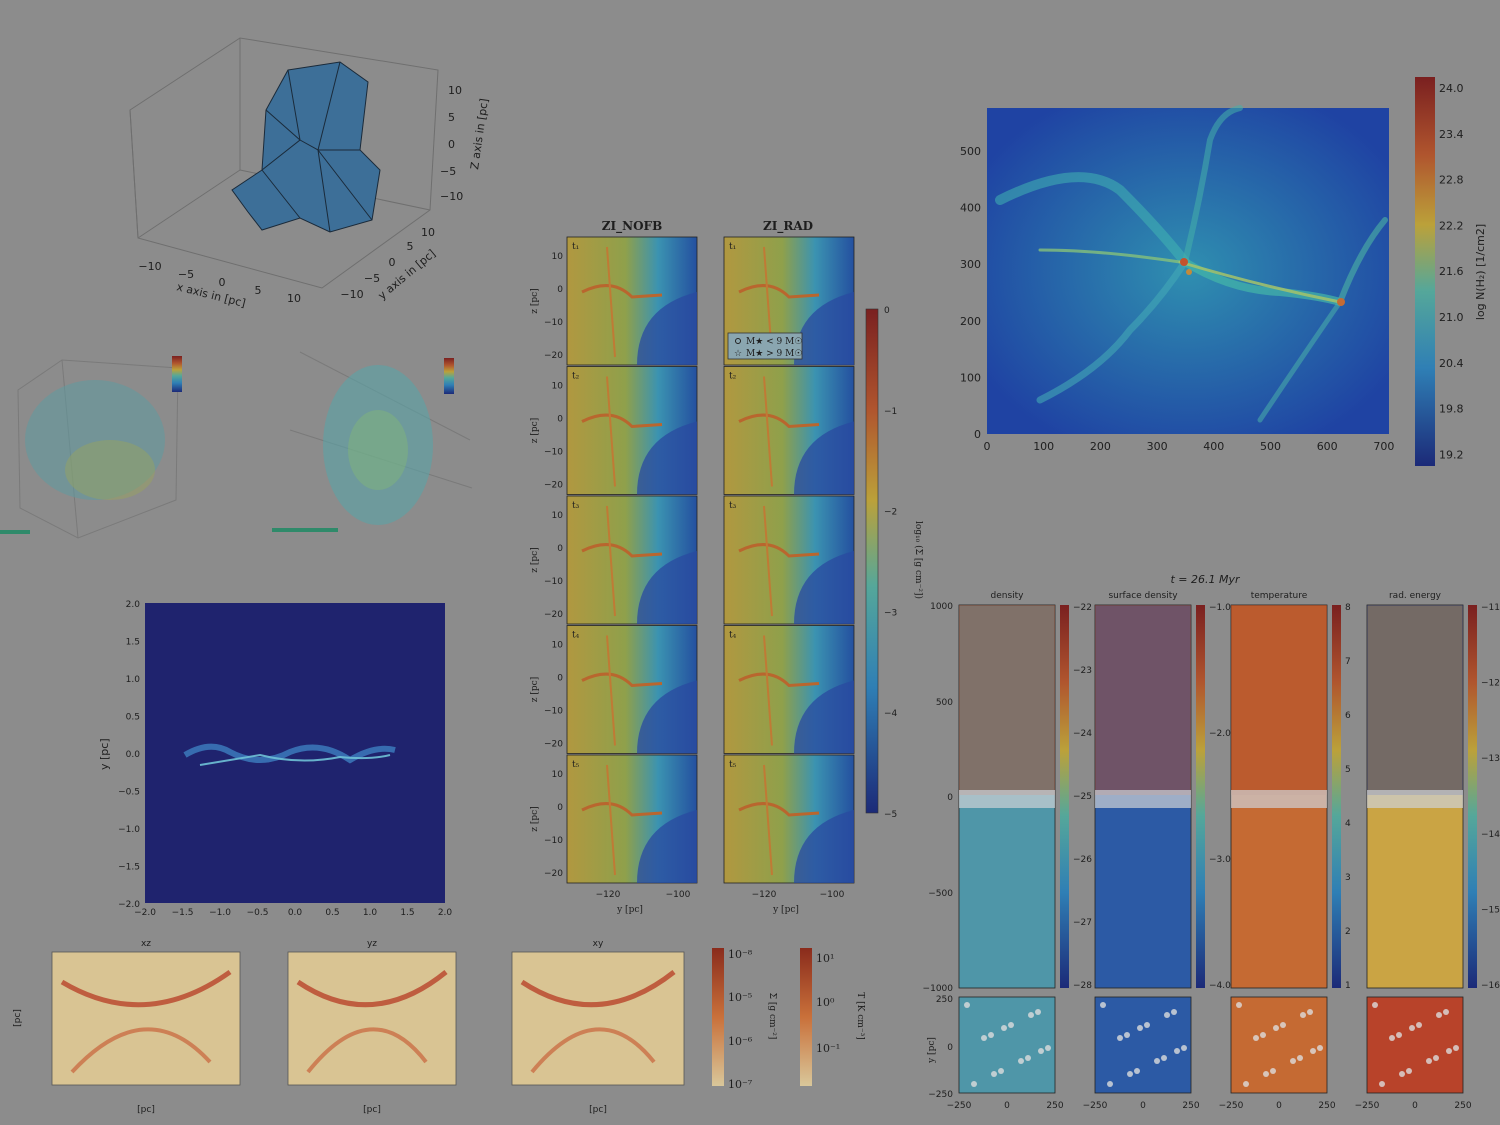  I want to click on proj-colorbar-temperature, so click(806, 1017).